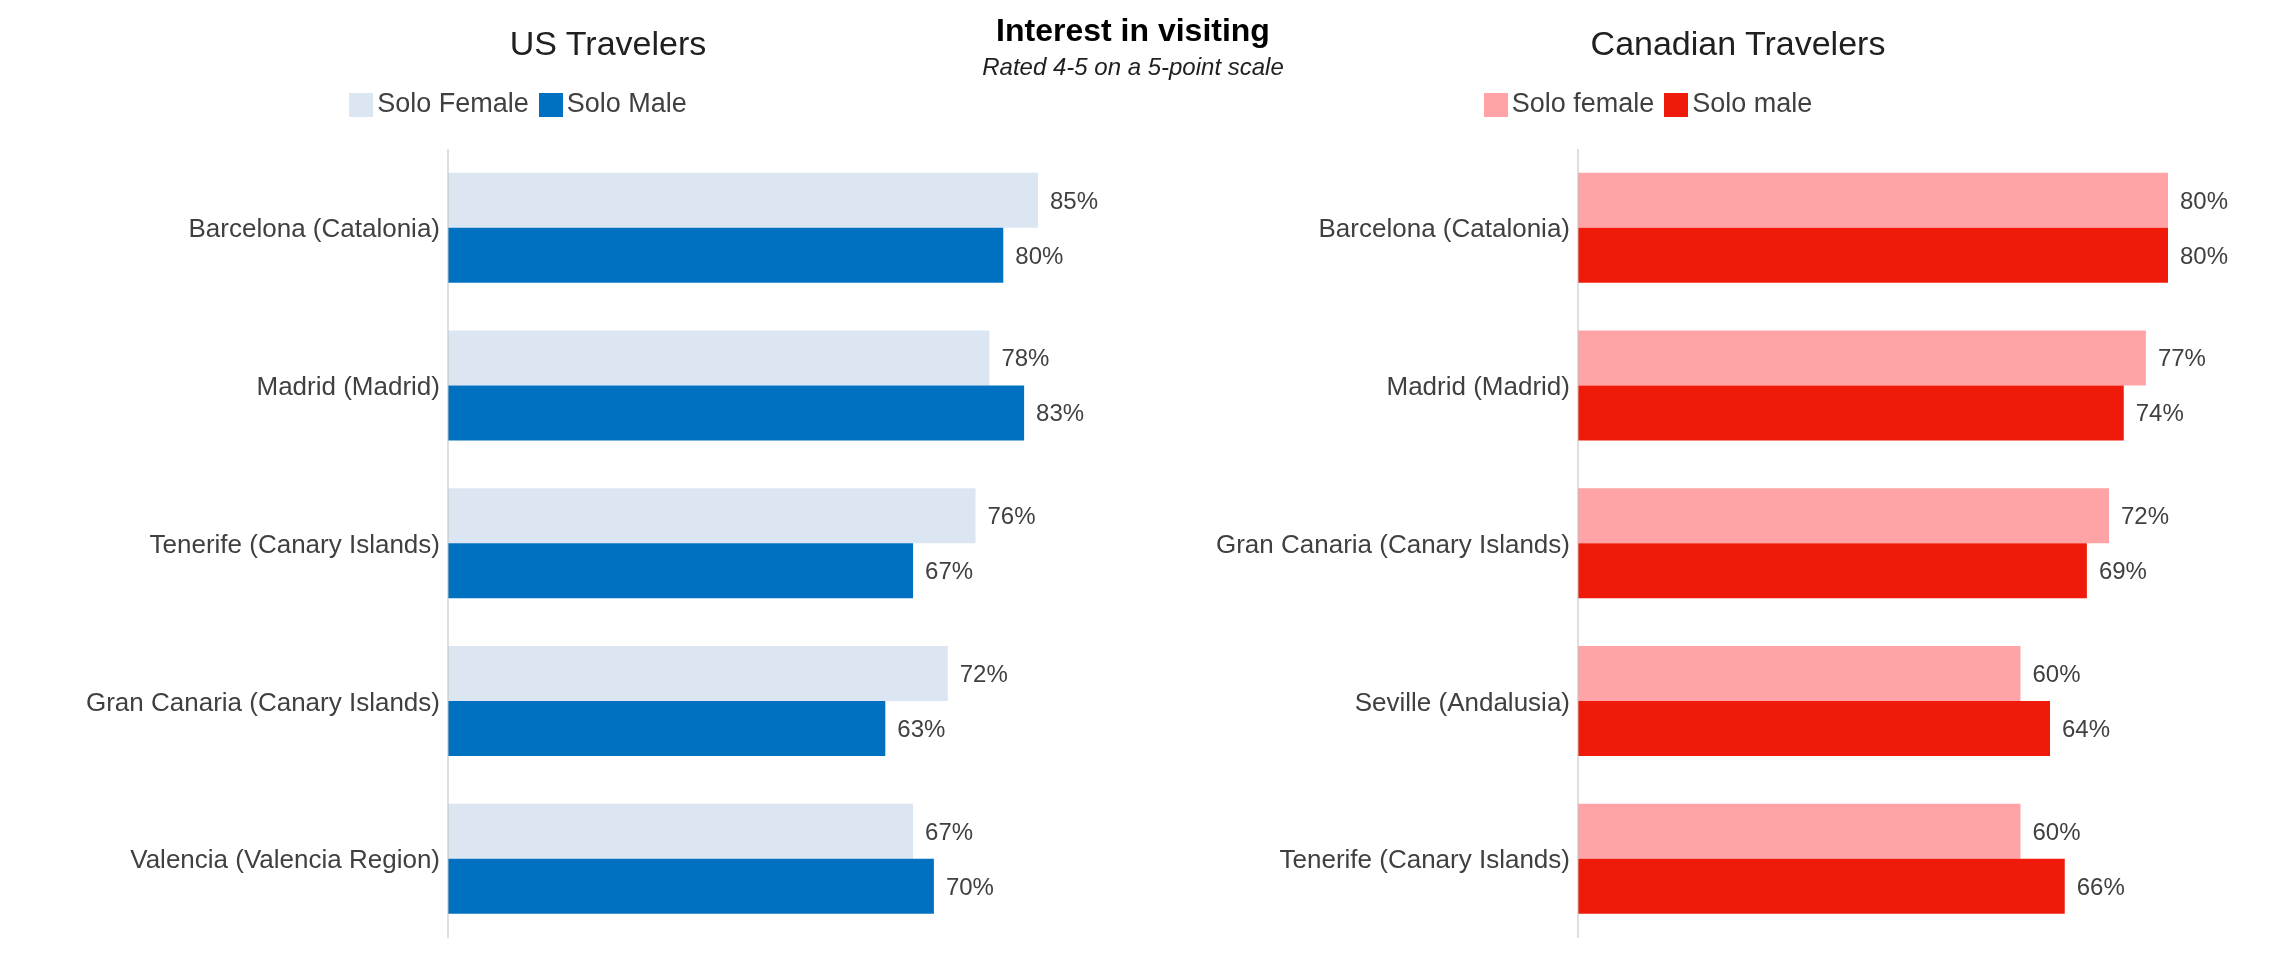 The image size is (2269, 966). I want to click on legend-label: Solo female, so click(1583, 103).